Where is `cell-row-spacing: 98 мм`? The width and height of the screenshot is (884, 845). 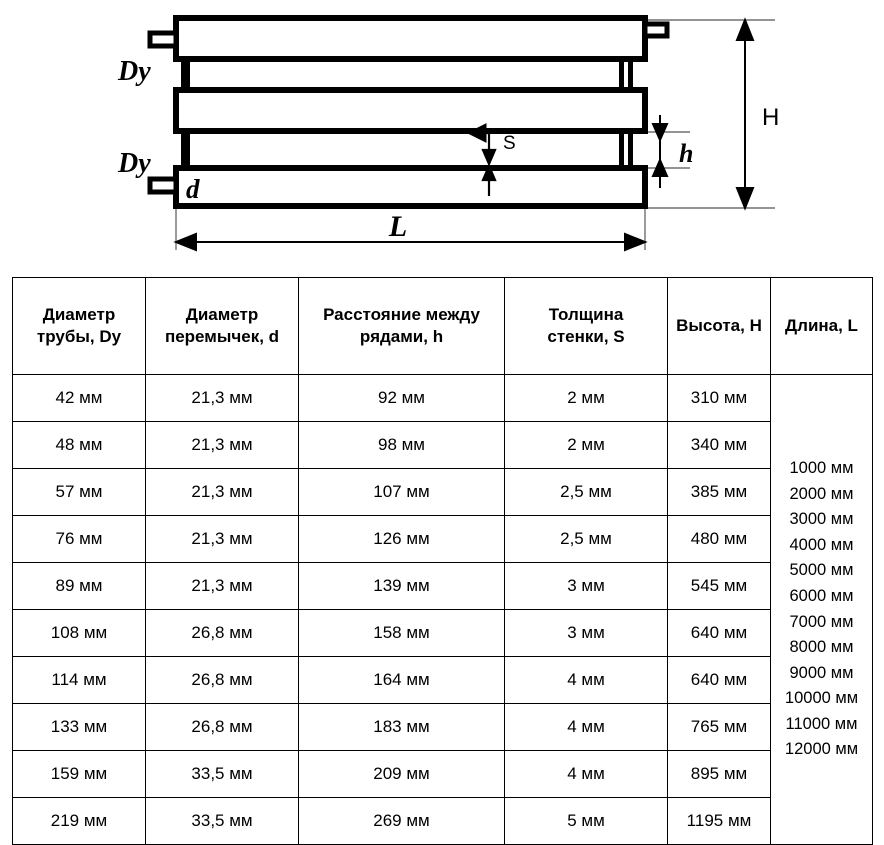
cell-row-spacing: 98 мм is located at coordinates (401, 445).